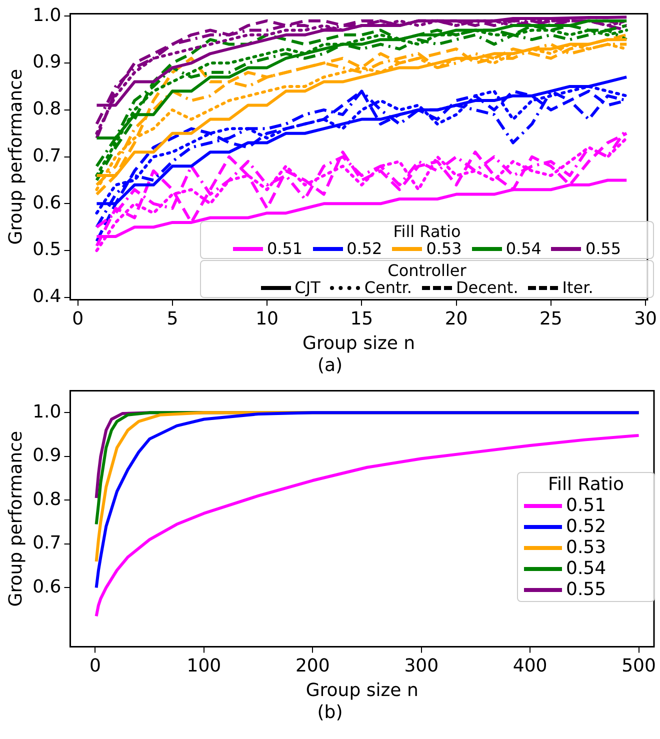 Image resolution: width=660 pixels, height=739 pixels. I want to click on annotation: Centr., so click(388, 287).